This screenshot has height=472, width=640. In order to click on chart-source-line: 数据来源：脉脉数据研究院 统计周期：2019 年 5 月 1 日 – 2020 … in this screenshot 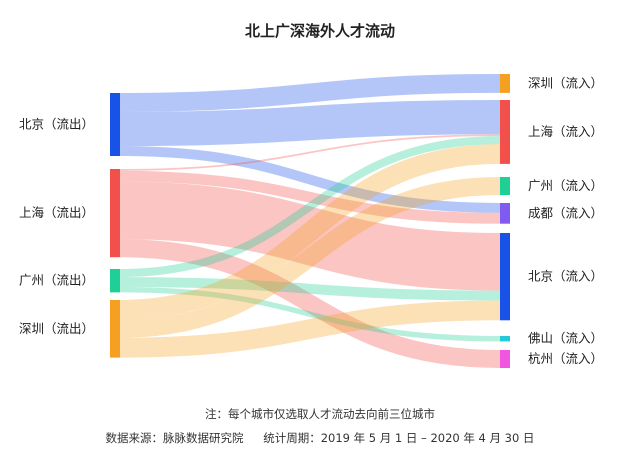, I will do `click(320, 438)`.